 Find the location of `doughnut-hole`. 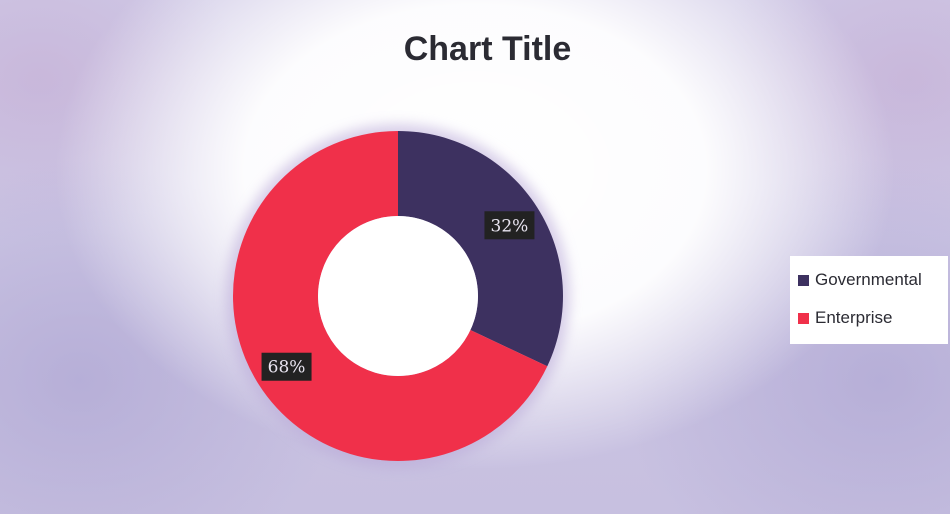

doughnut-hole is located at coordinates (398, 296).